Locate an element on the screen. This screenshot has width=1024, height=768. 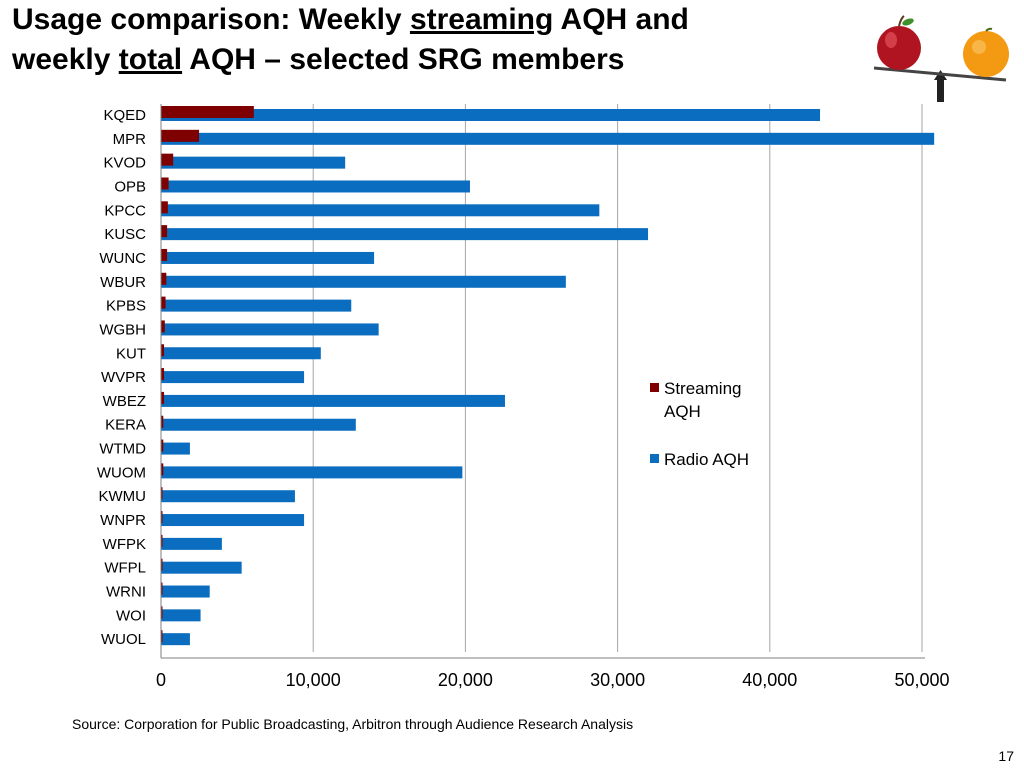
title-part-4: weekly is located at coordinates (65, 59).